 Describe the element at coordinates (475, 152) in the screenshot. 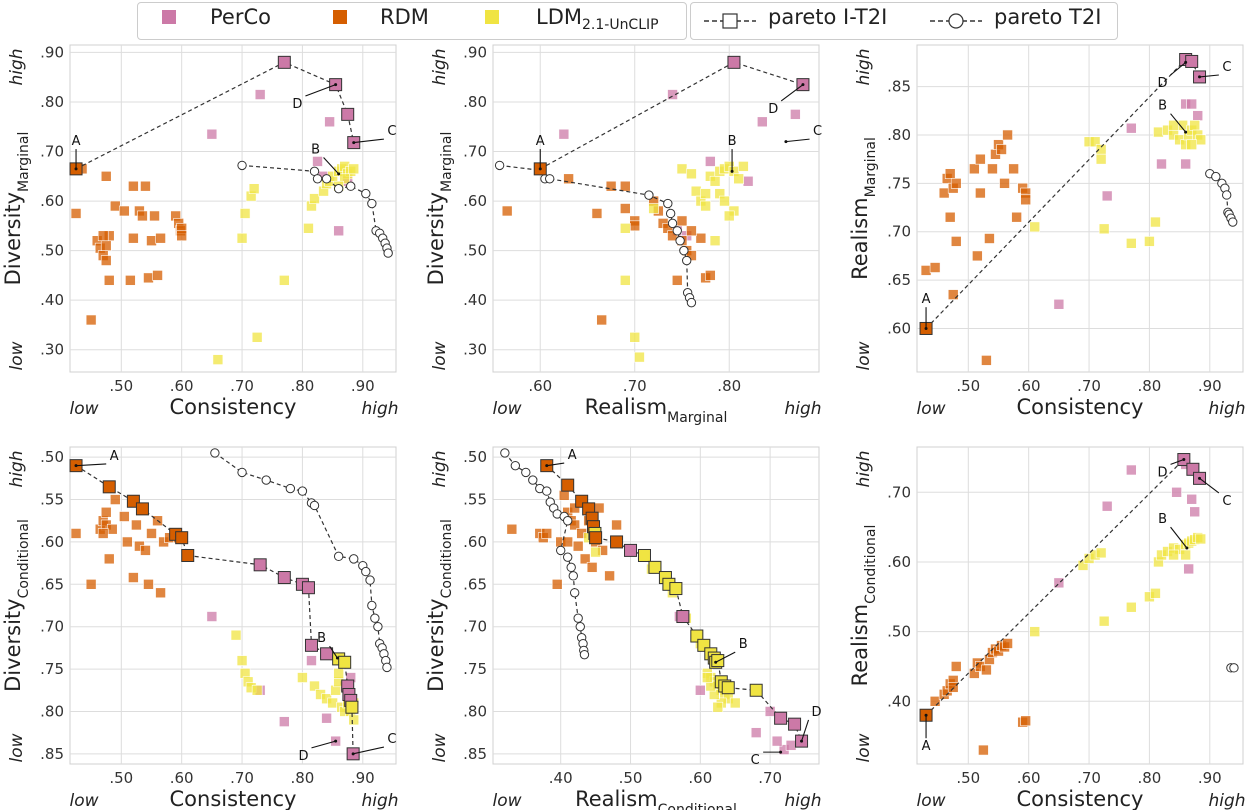

I see `y-tick-label: .70` at that location.